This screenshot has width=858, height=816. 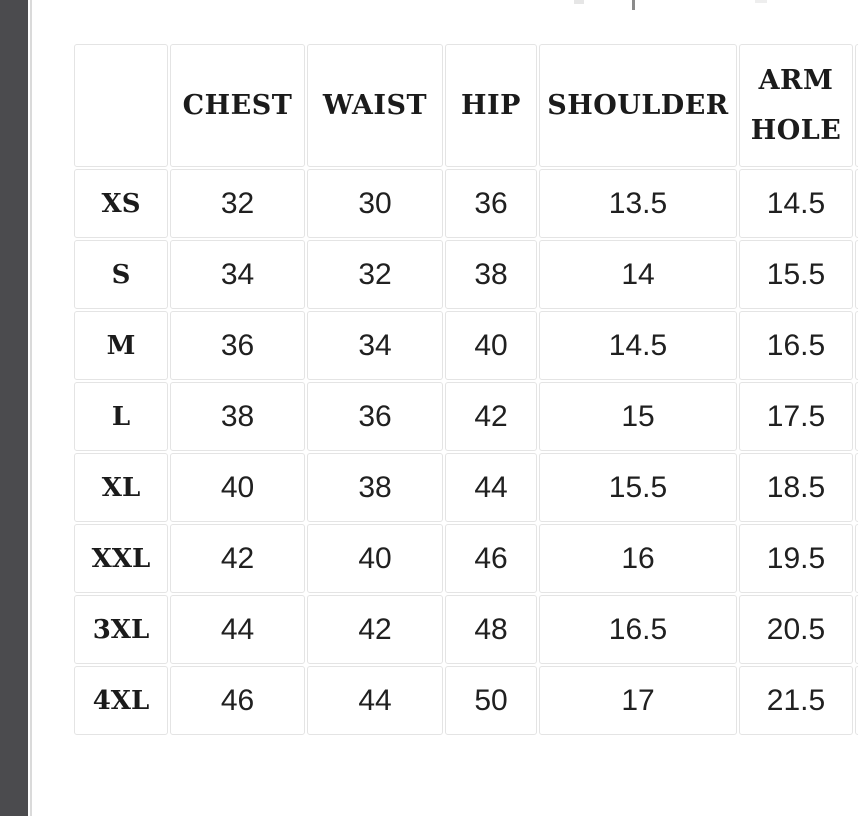 What do you see at coordinates (638, 629) in the screenshot?
I see `cell-3xl-shoulder: 16.5` at bounding box center [638, 629].